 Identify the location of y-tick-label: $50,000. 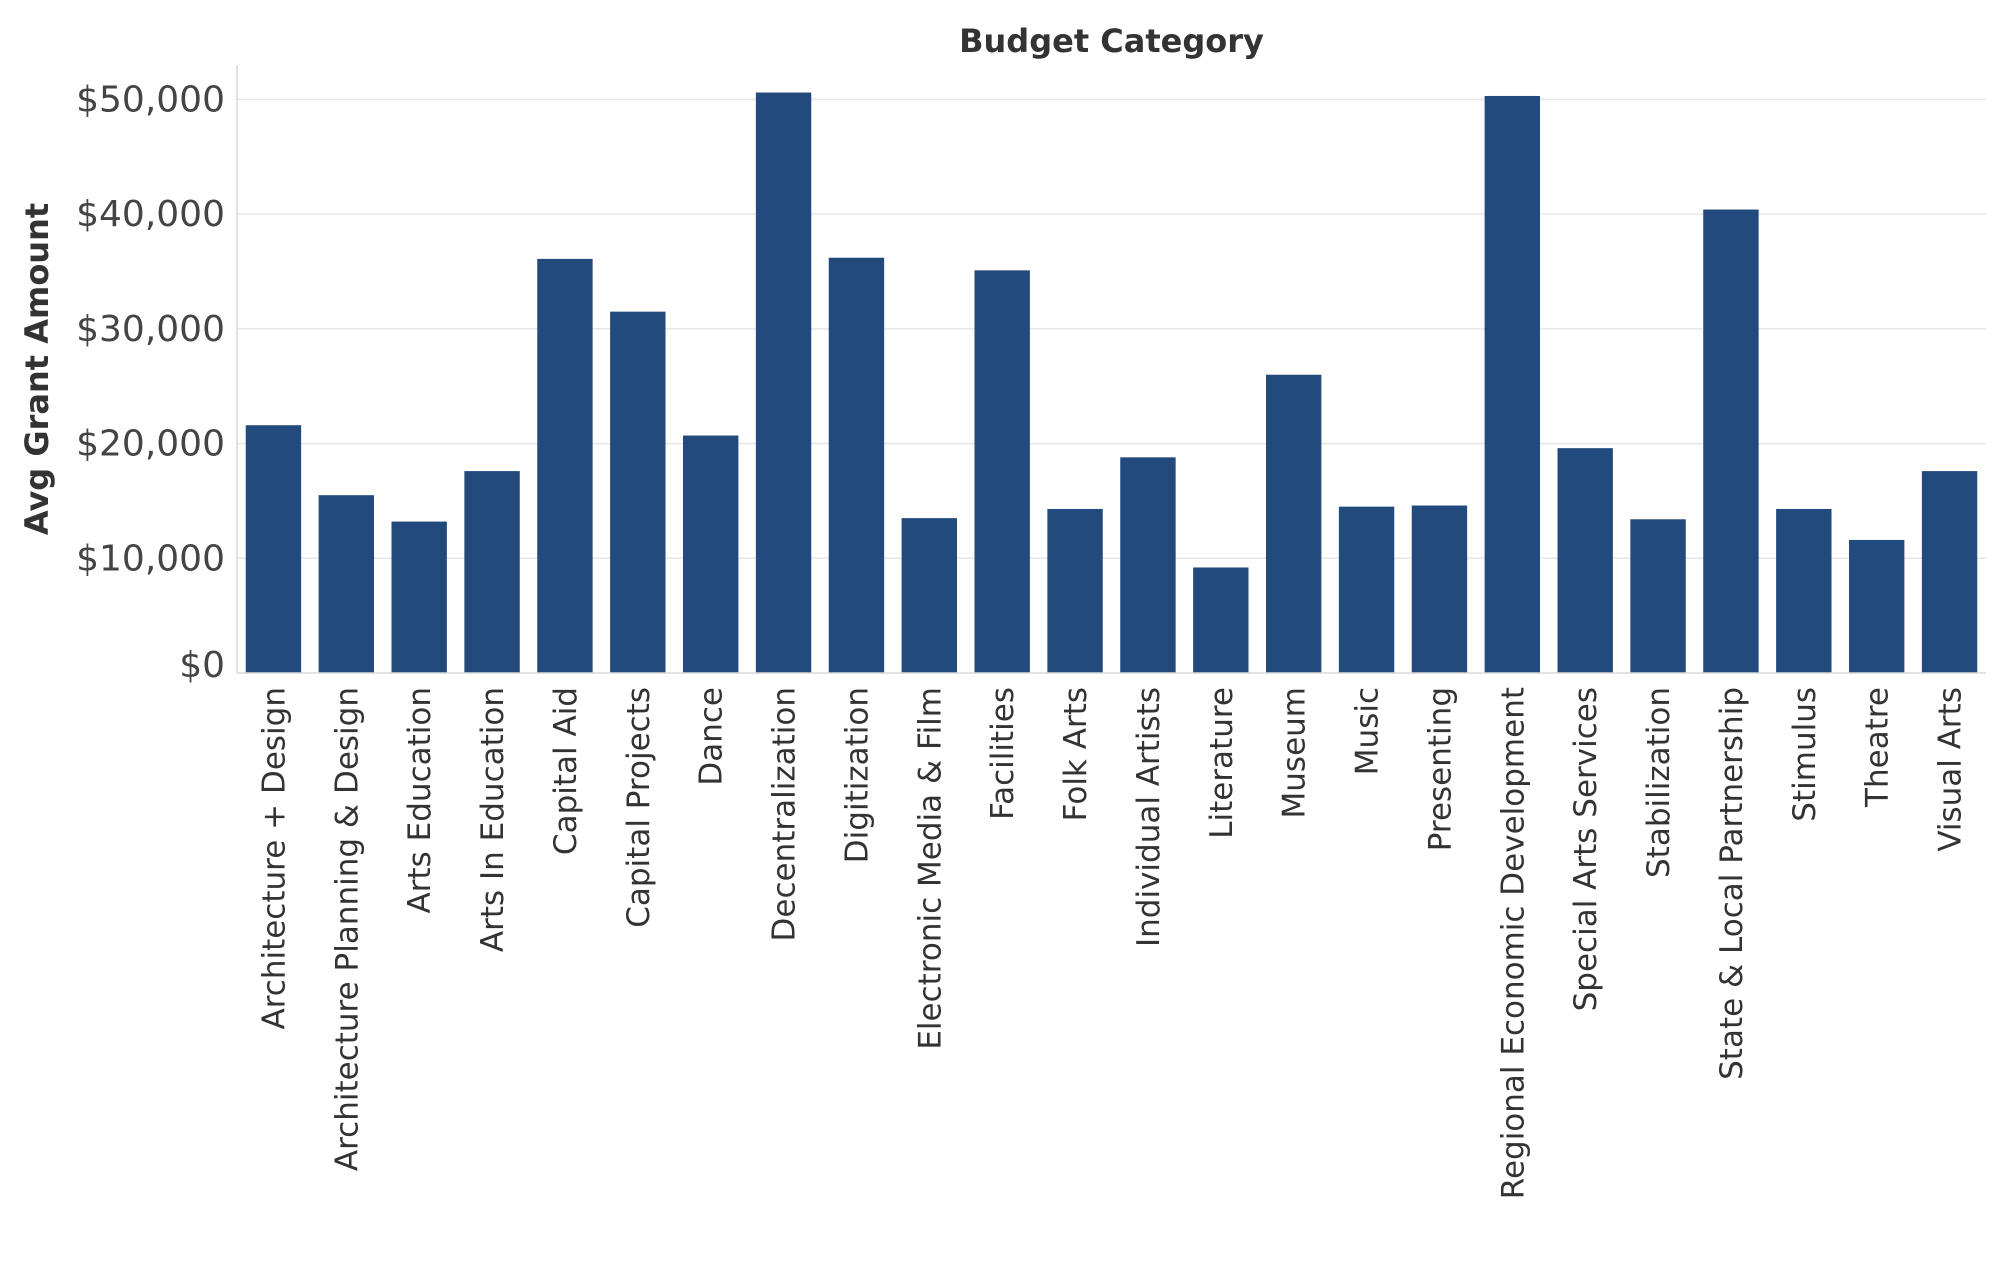
(150, 99).